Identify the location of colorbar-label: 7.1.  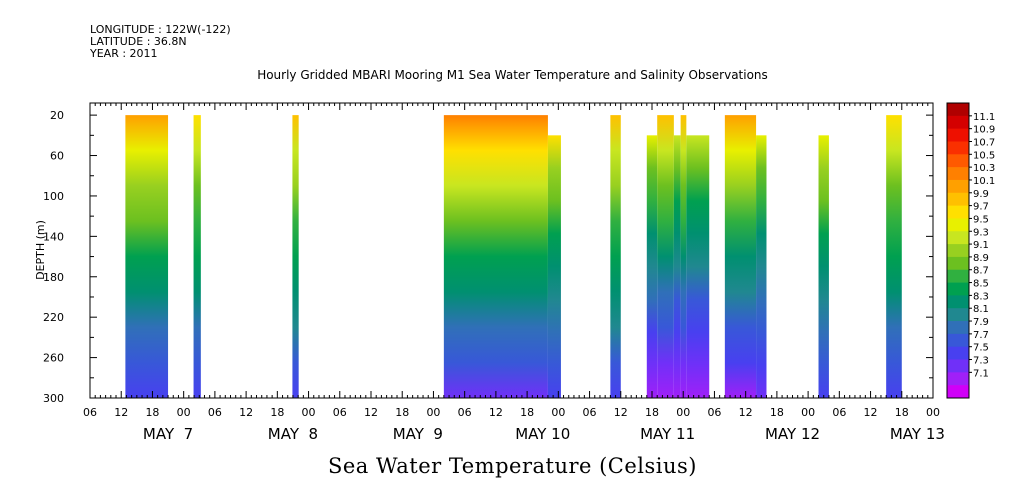
(981, 373).